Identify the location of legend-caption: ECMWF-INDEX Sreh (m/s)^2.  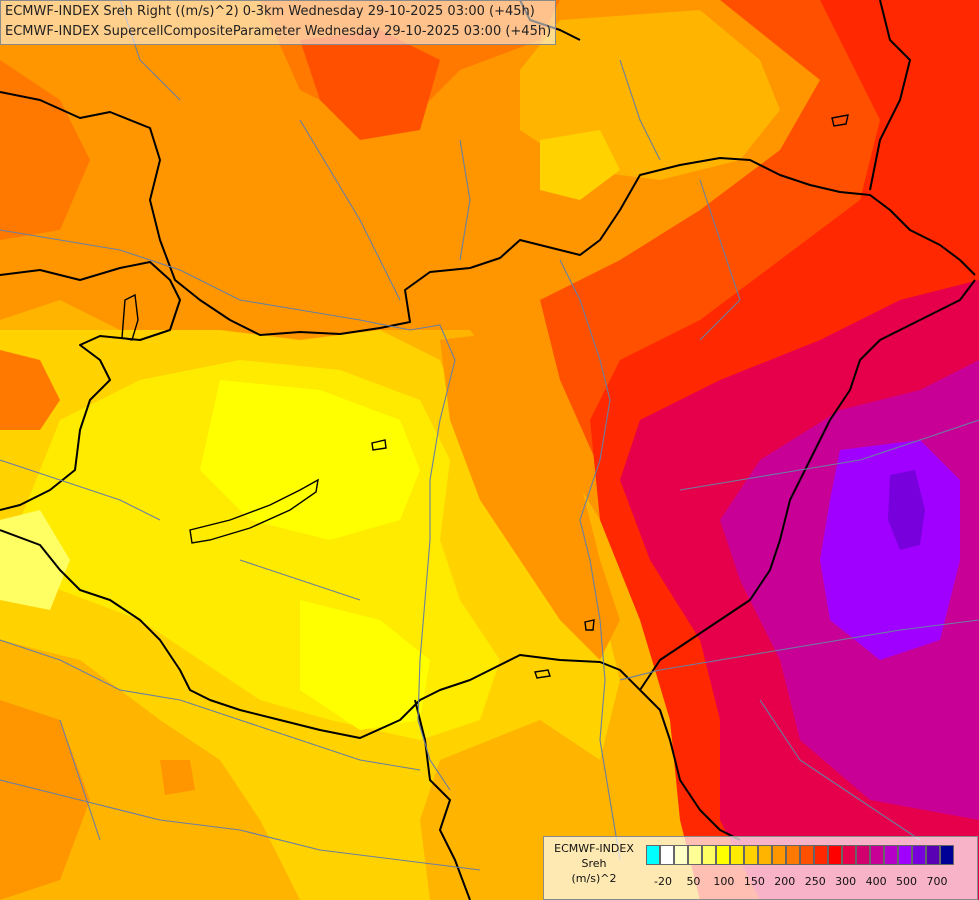
(594, 863).